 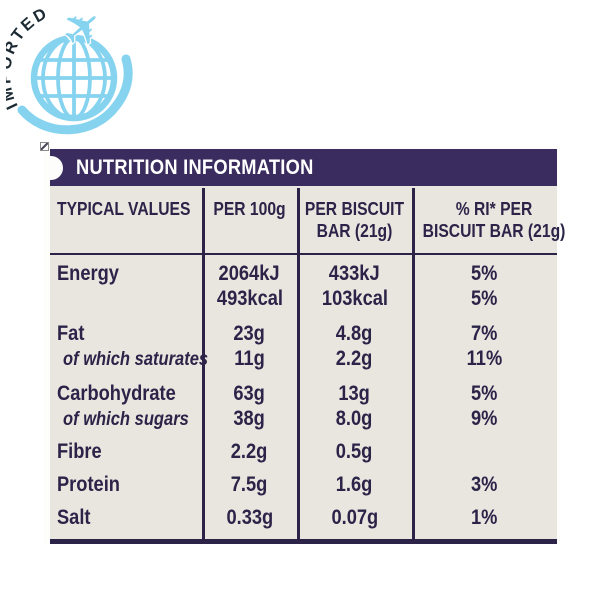 What do you see at coordinates (303, 298) in the screenshot?
I see `table-row-energy-kcal: 493kcal 103kcal 5%` at bounding box center [303, 298].